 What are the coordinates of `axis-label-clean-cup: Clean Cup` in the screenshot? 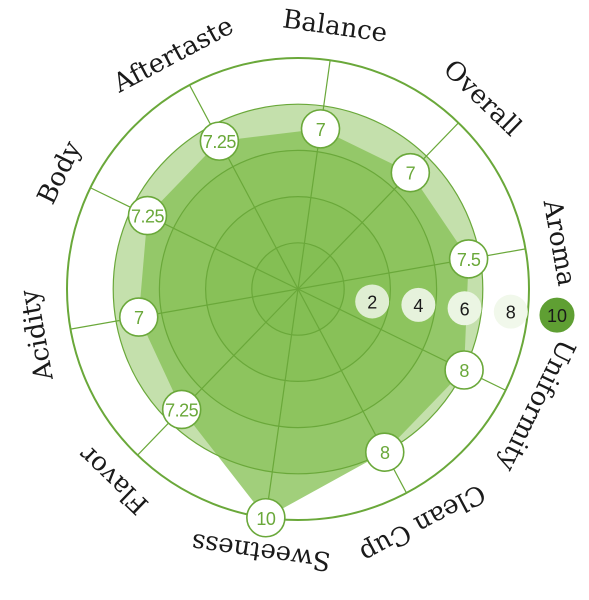 It's located at (422, 522).